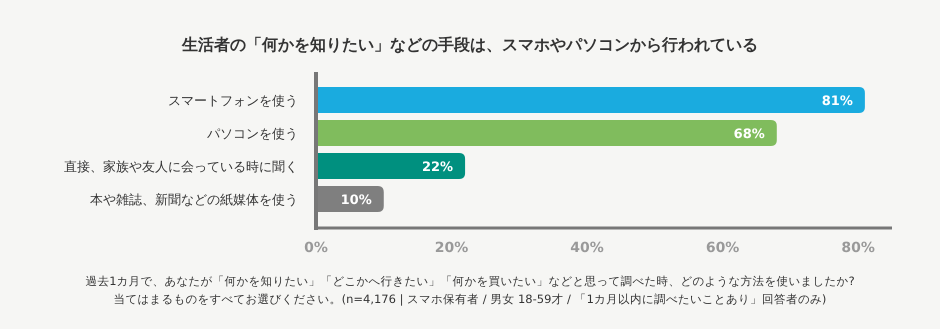 This screenshot has width=940, height=329. Describe the element at coordinates (194, 200) in the screenshot. I see `y-tick-label: 本や雑誌、新聞などの紙媒体を使う` at that location.